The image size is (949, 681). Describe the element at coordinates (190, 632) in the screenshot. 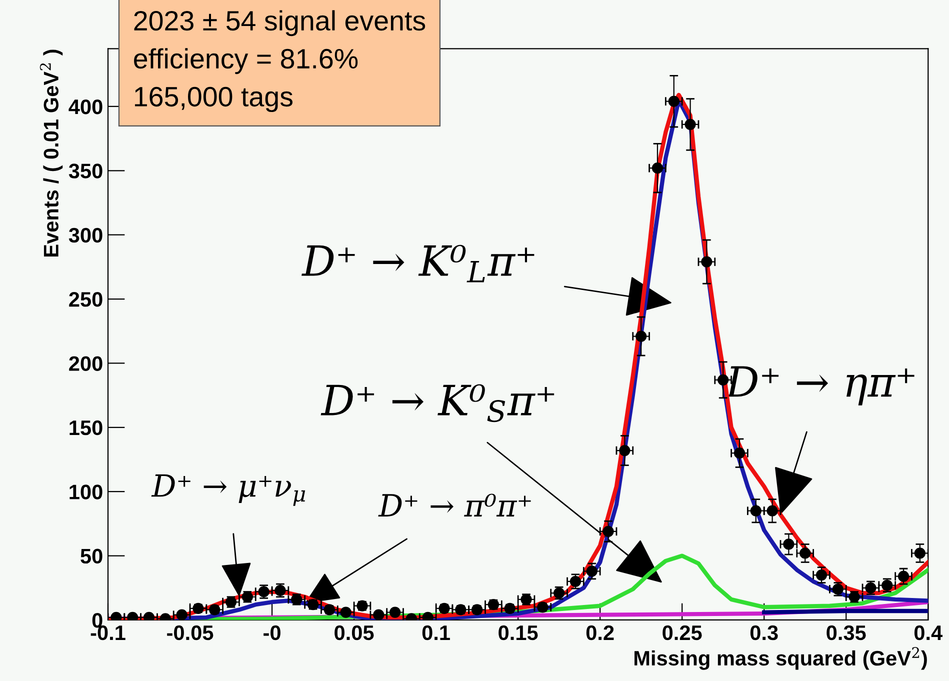

I see `x-tick-label: -0.05` at that location.